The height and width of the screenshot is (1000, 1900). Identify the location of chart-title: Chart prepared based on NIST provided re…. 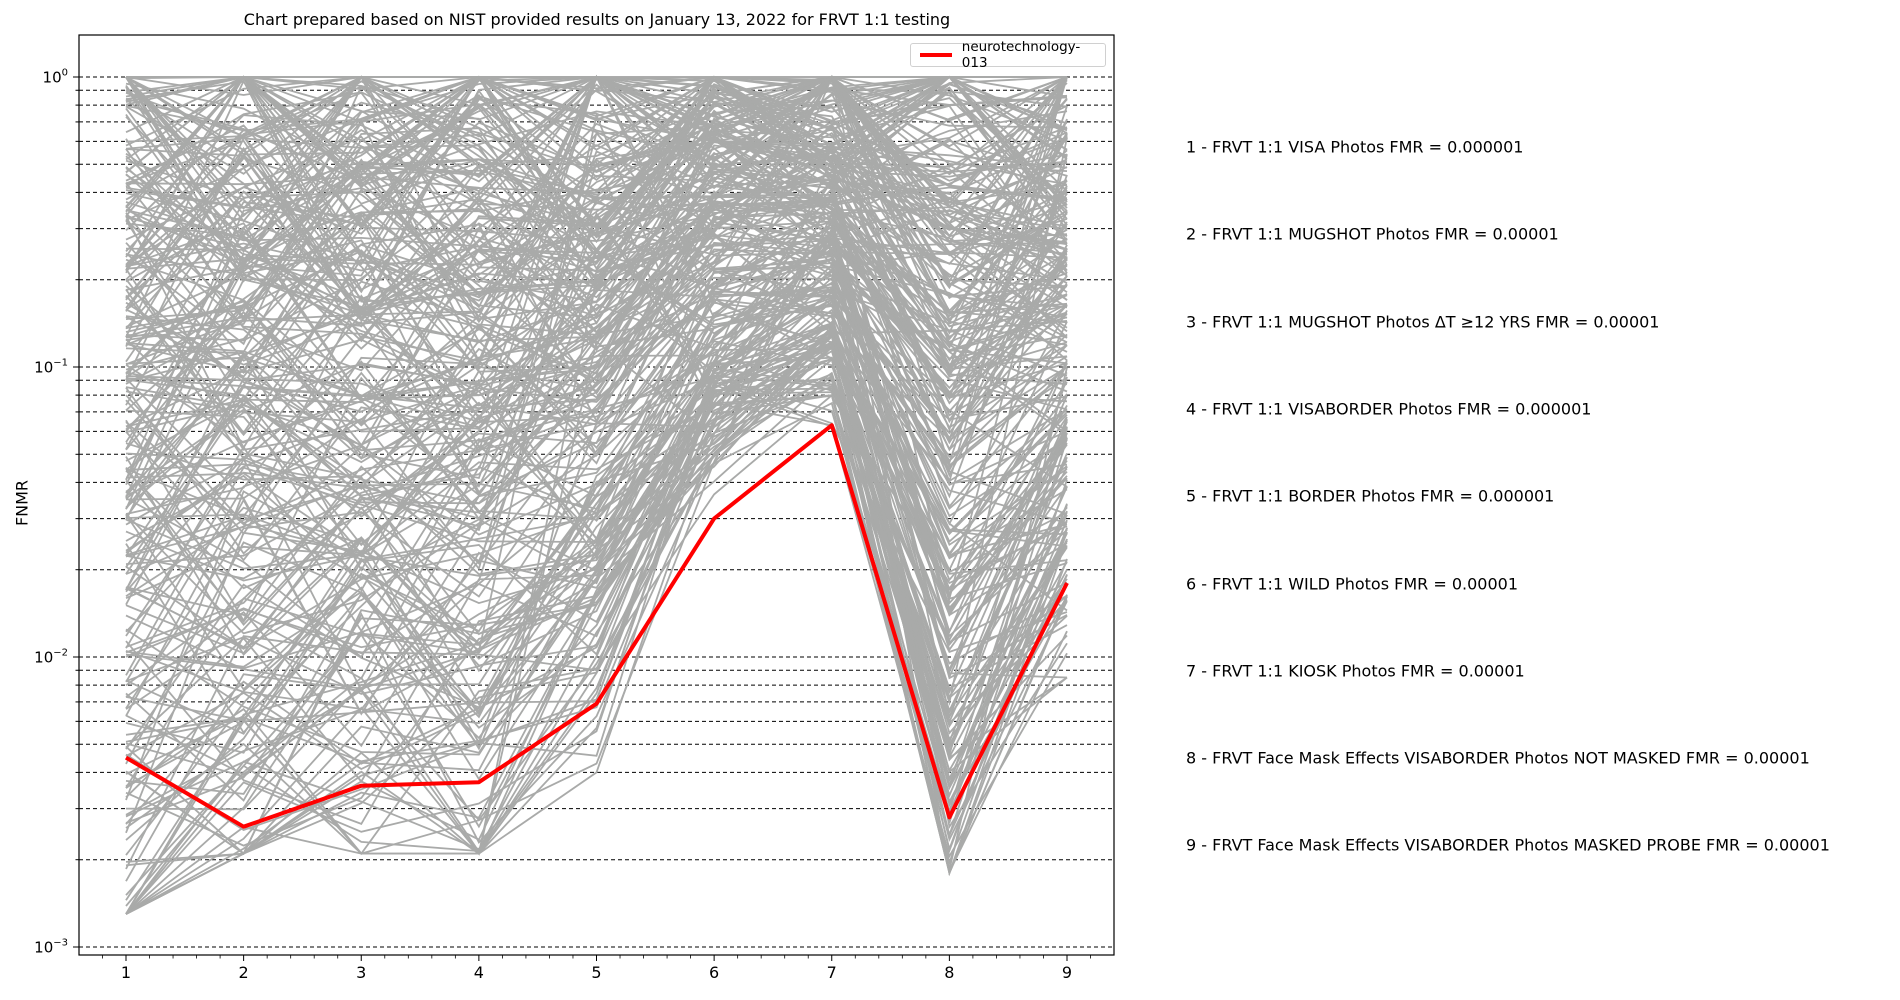
(597, 19).